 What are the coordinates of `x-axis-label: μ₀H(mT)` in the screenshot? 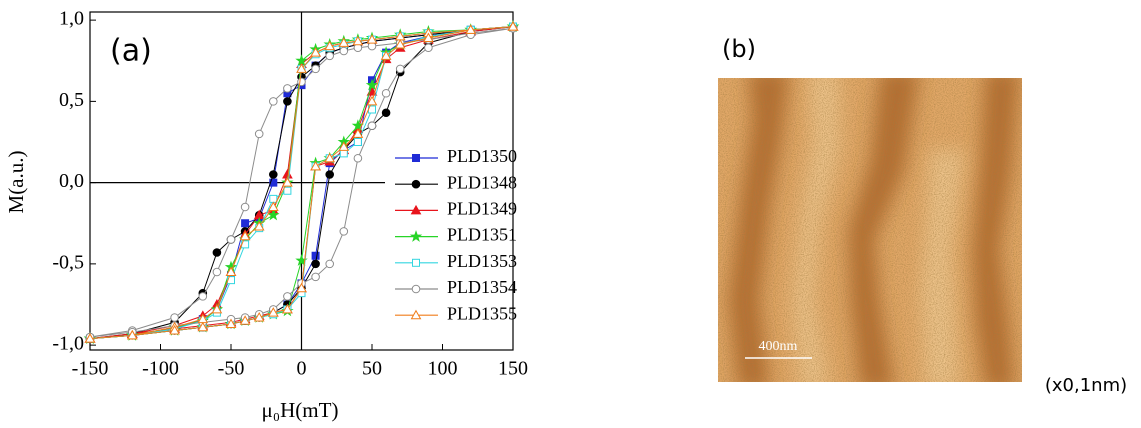 It's located at (300, 410).